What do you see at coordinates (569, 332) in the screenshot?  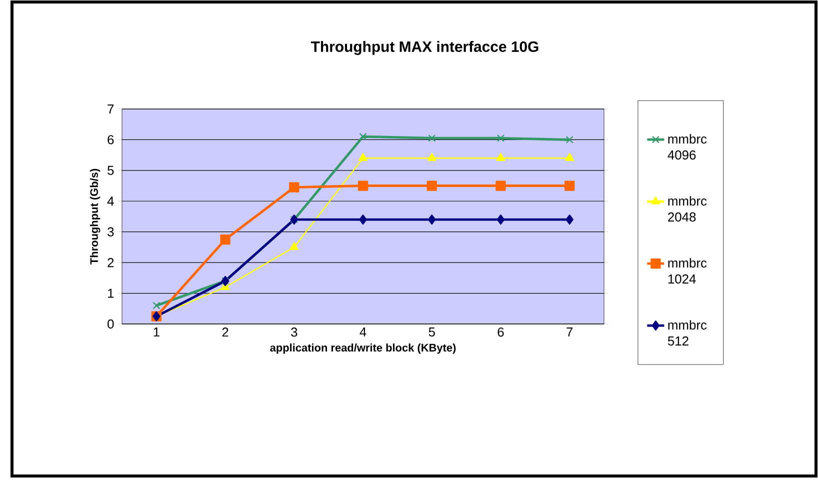 I see `x-tick-label: 7` at bounding box center [569, 332].